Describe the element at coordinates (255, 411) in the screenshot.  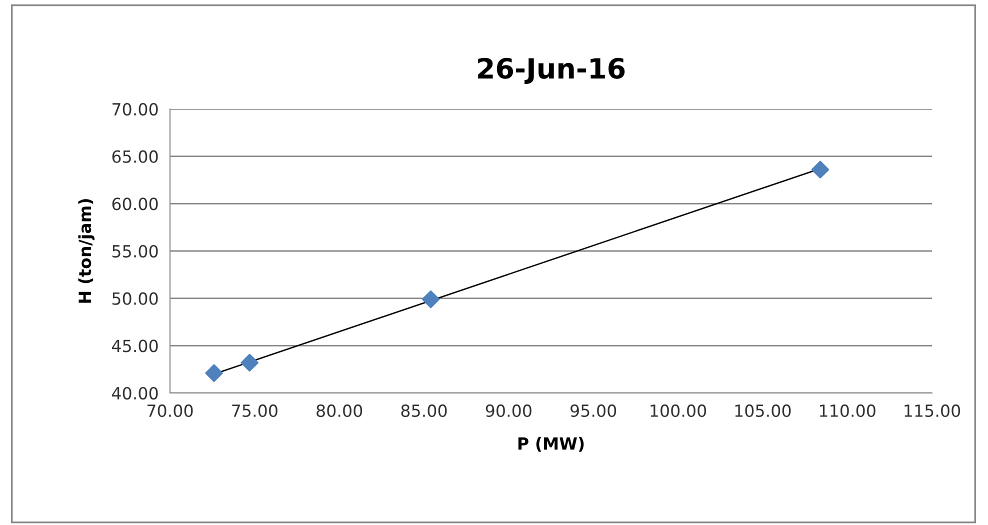
I see `x-tick-label: 75.00` at that location.